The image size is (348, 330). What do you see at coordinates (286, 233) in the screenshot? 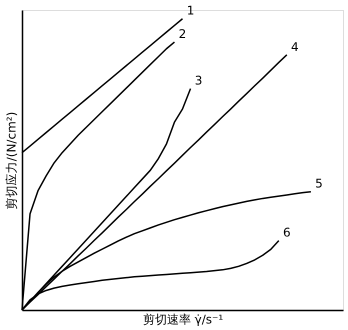
I see `series-label: 6` at bounding box center [286, 233].